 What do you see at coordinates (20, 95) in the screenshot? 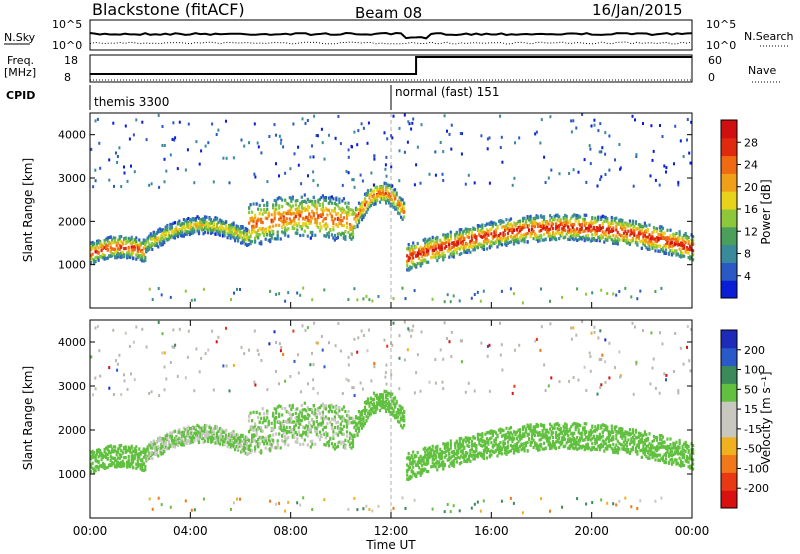
I see `cpid-label: CPID` at bounding box center [20, 95].